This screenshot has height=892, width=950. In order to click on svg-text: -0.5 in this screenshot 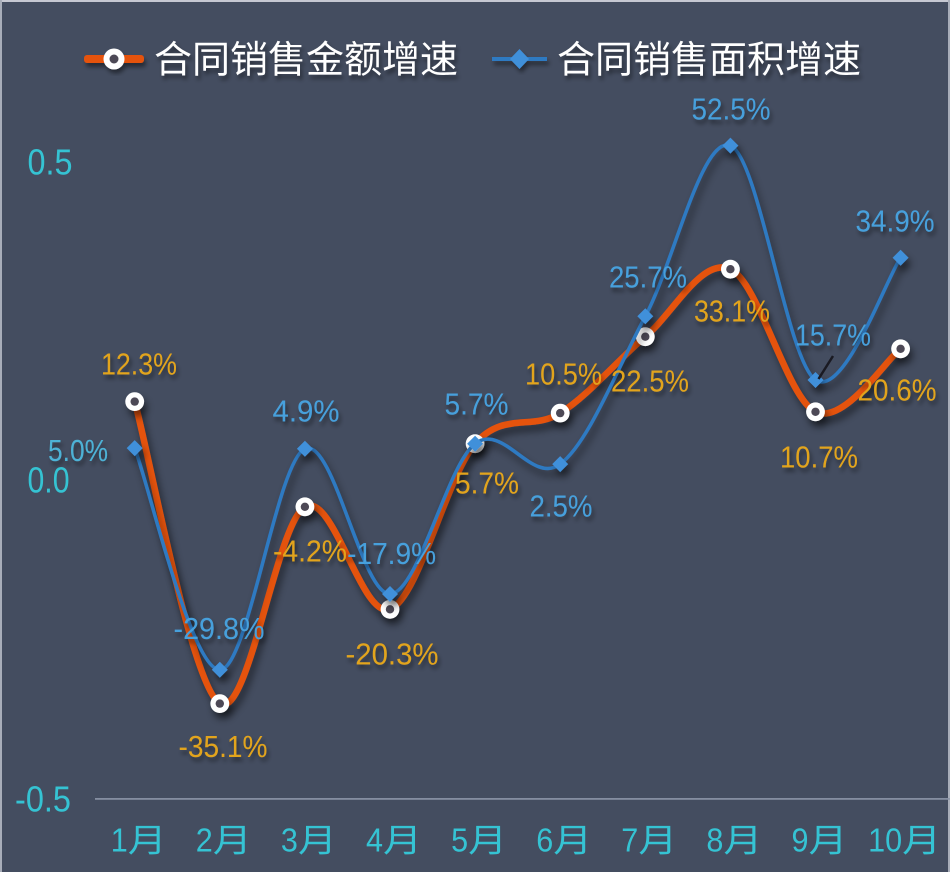, I will do `click(43, 799)`.